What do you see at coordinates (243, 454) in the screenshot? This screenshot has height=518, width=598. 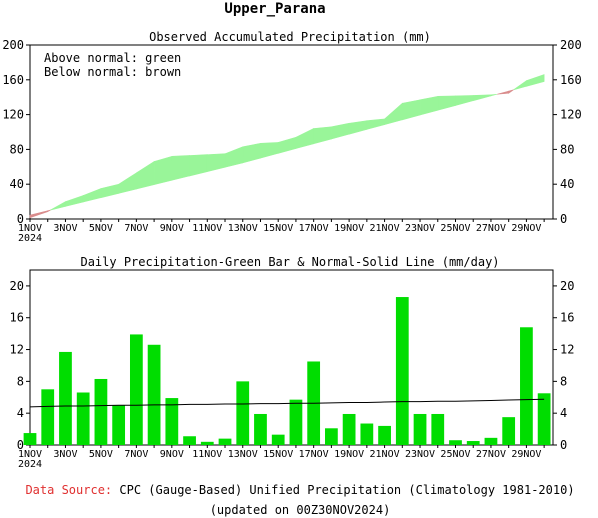 I see `daily-xtick-label: 13NOV` at bounding box center [243, 454].